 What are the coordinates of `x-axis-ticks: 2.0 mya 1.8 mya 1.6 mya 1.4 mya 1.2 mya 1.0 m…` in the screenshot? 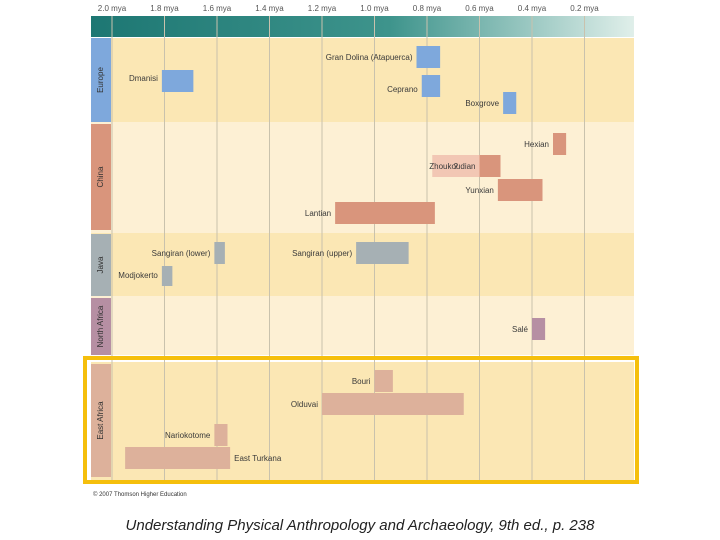 It's located at (349, 8).